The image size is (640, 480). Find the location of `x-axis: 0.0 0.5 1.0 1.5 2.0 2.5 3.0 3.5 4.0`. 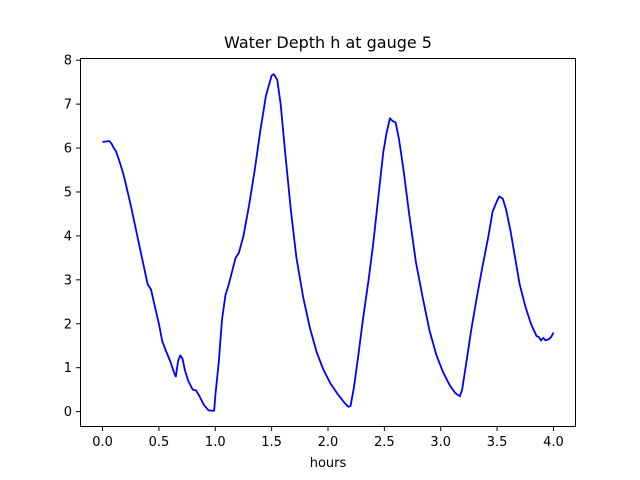

x-axis: 0.0 0.5 1.0 1.5 2.0 2.5 3.0 3.5 4.0 is located at coordinates (328, 438).